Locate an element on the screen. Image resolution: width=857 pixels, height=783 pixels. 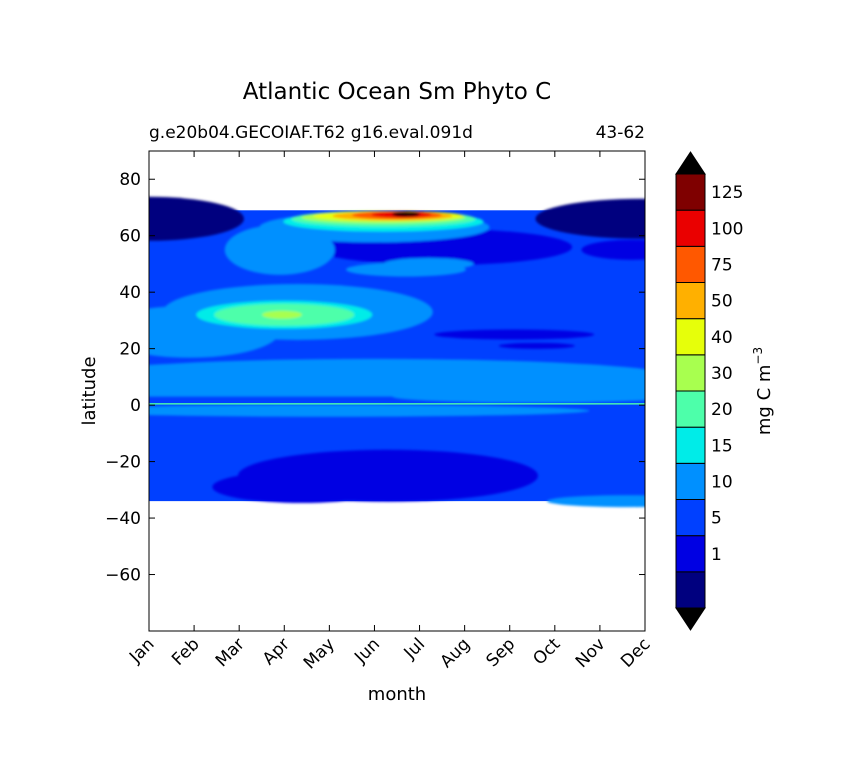
y-tick-label: 80 is located at coordinates (130, 180).